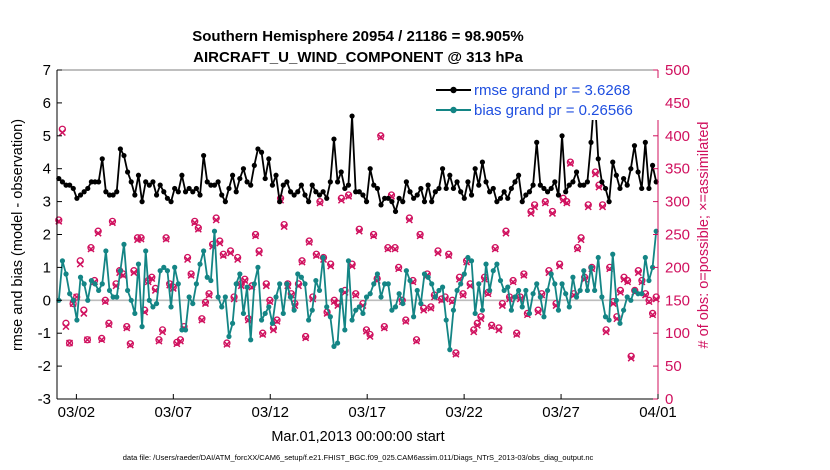 Image resolution: width=830 pixels, height=470 pixels. What do you see at coordinates (47, 267) in the screenshot?
I see `y-left-tick-label: 1` at bounding box center [47, 267].